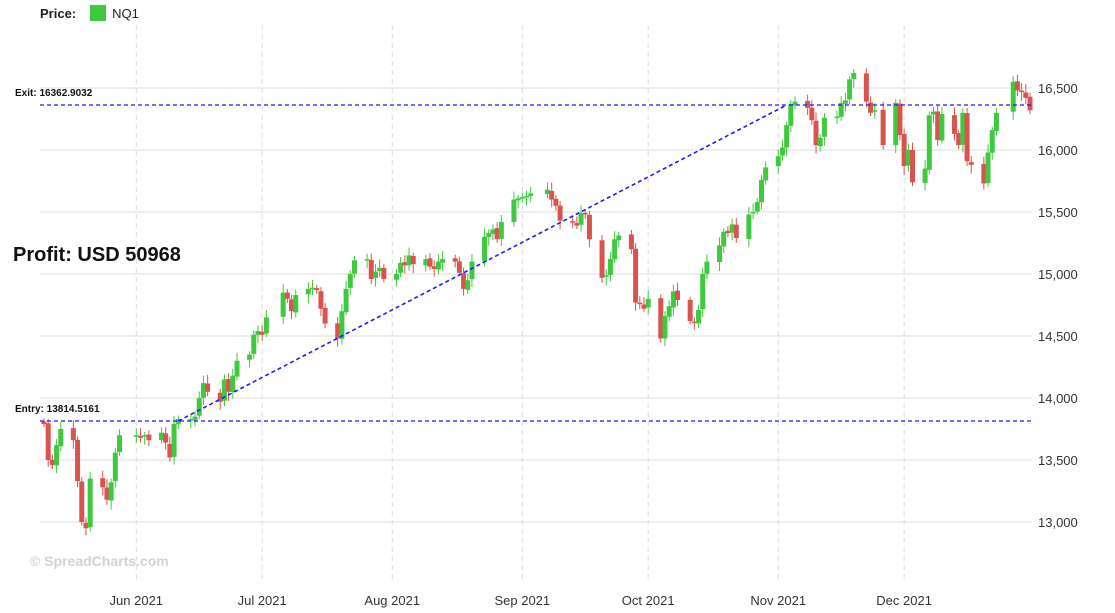 Image resolution: width=1115 pixels, height=613 pixels. I want to click on y-tick-label: 14,000, so click(1058, 398).